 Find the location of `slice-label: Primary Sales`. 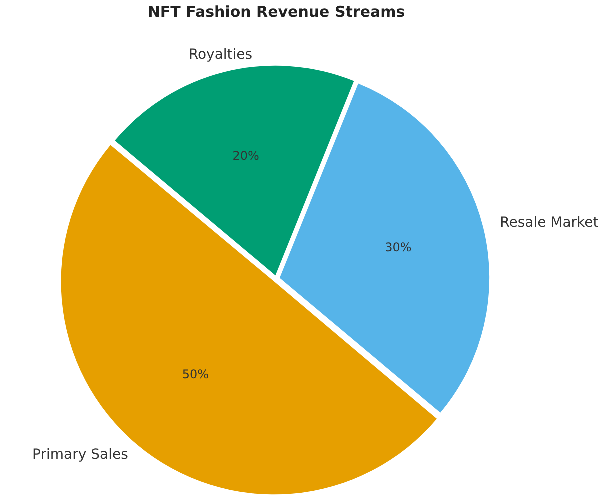

slice-label: Primary Sales is located at coordinates (80, 455).